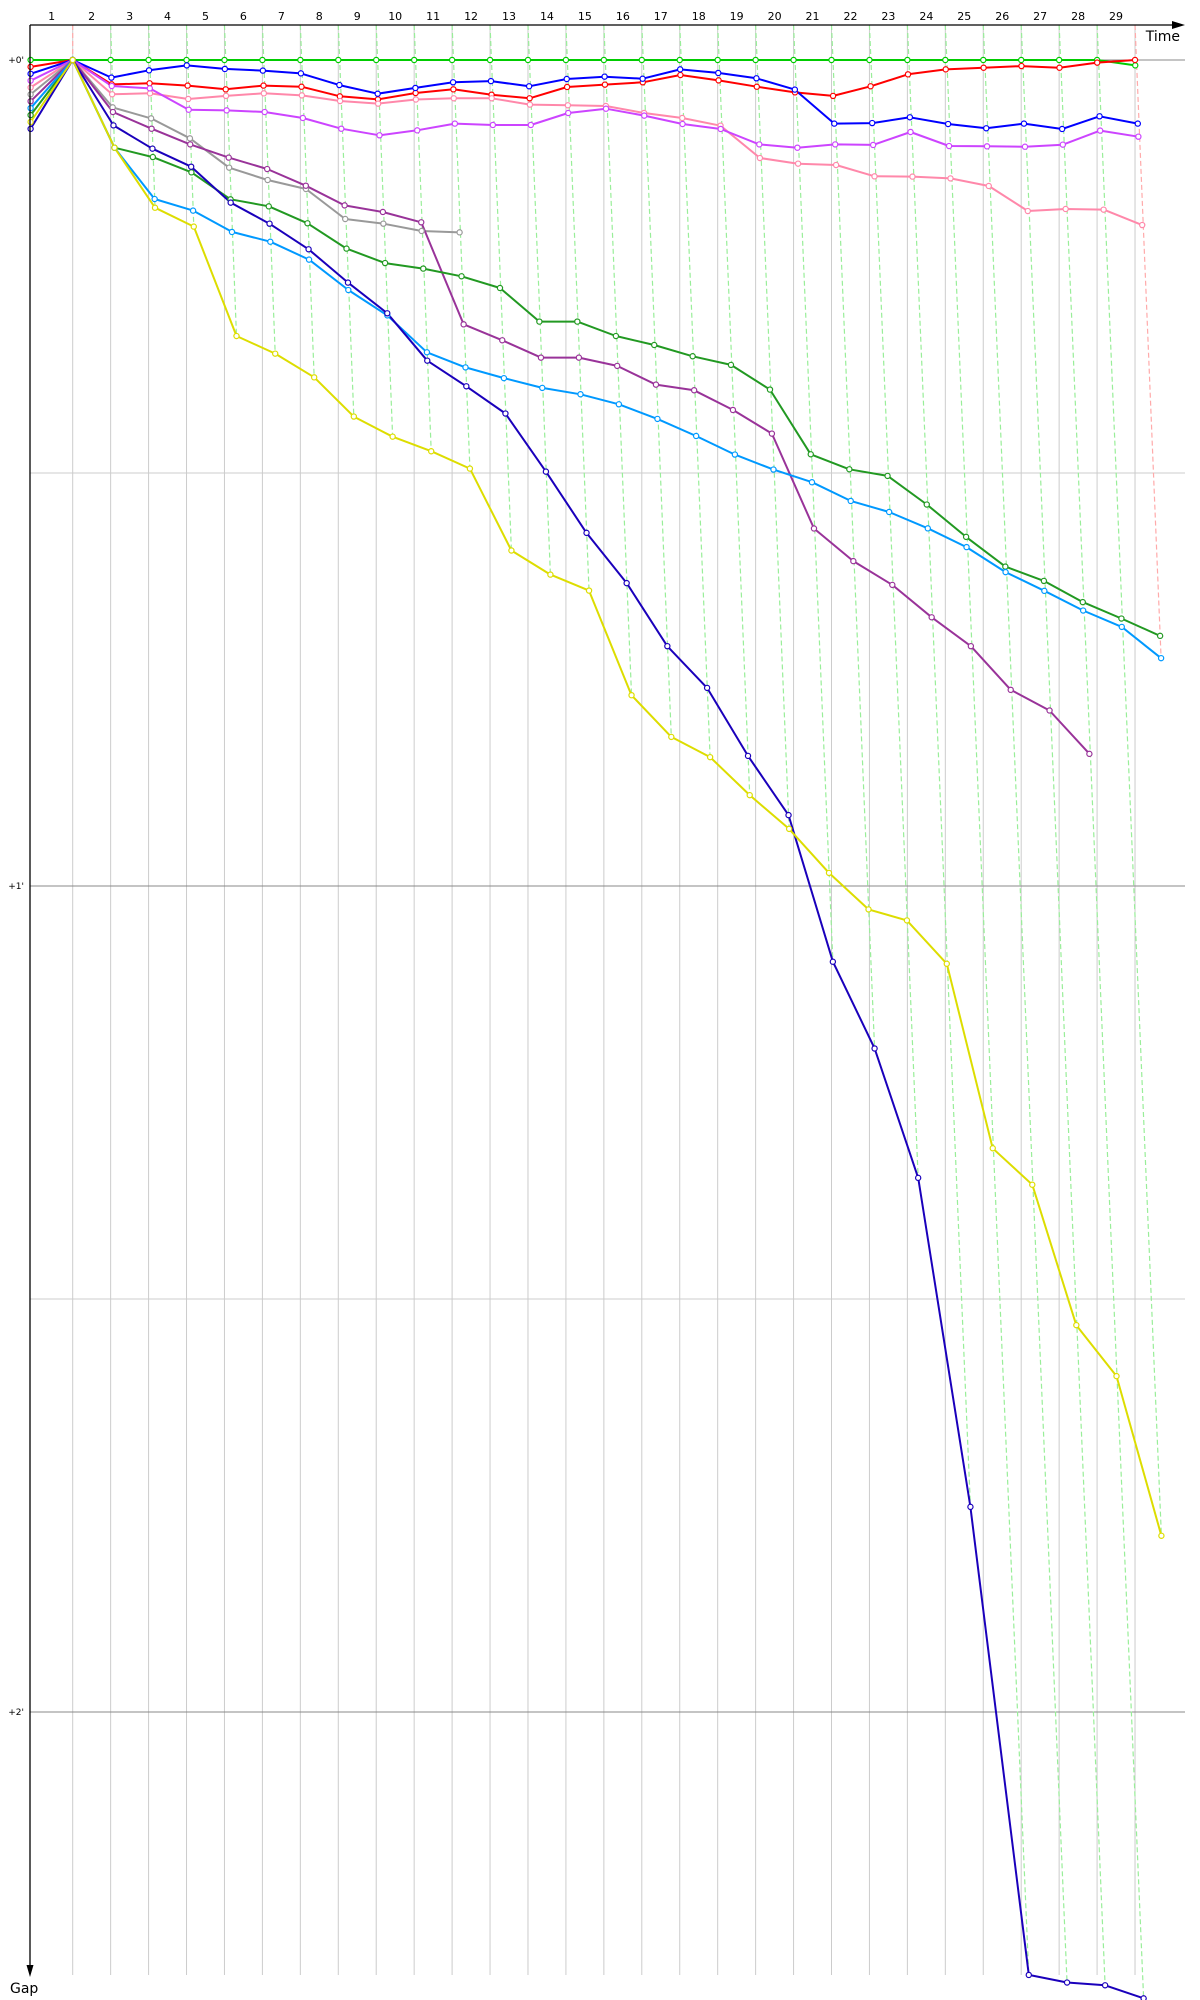  I want to click on x-tick-label: 23, so click(888, 16).